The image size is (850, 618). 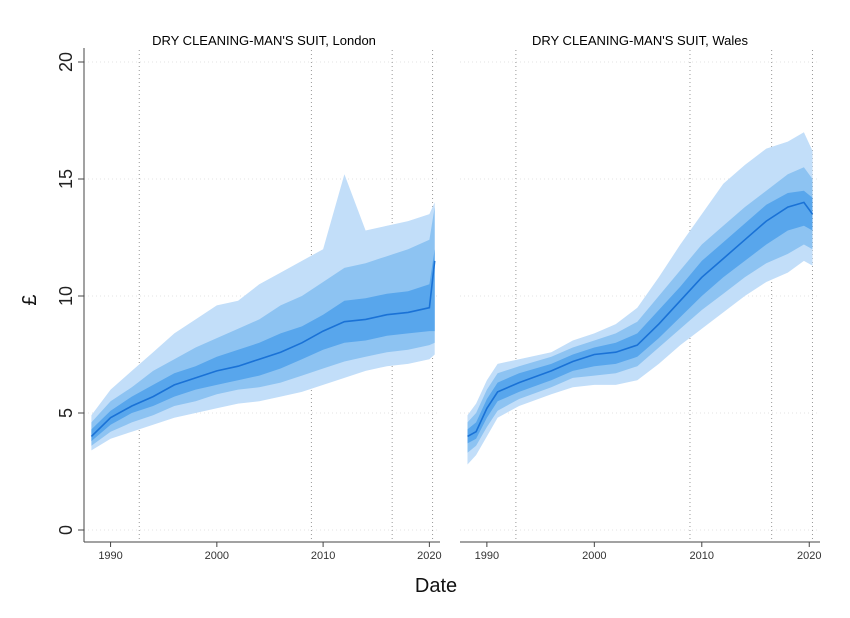 I want to click on y-tick-label: 0, so click(x=66, y=530).